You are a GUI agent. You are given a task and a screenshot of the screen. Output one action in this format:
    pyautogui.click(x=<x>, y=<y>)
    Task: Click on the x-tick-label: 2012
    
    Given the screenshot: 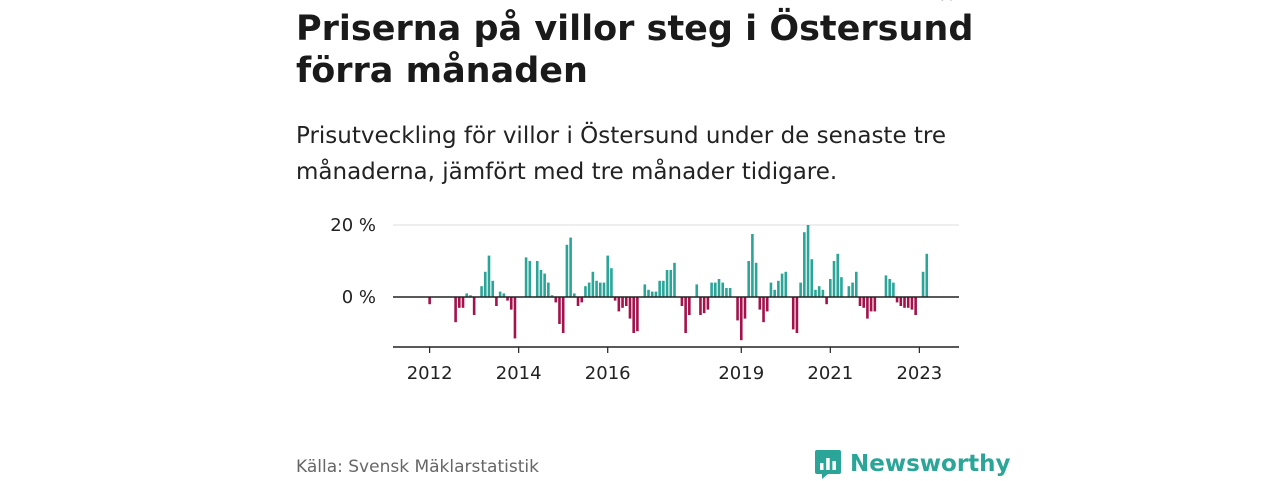 What is the action you would take?
    pyautogui.click(x=430, y=373)
    